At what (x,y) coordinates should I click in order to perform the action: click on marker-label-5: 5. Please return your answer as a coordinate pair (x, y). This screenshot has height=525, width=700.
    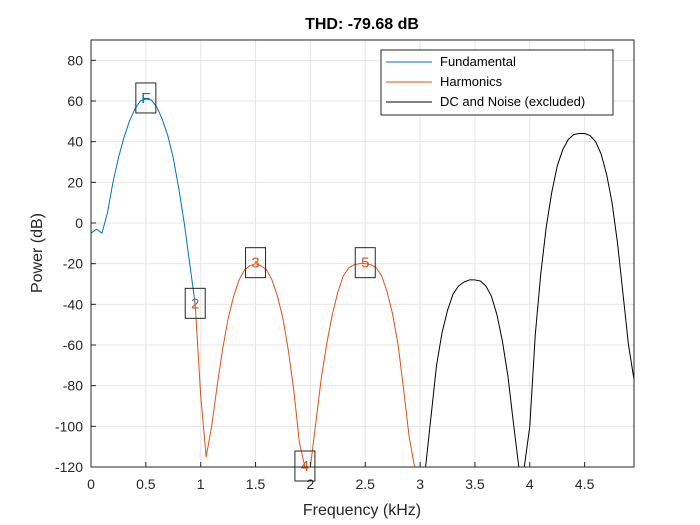
    Looking at the image, I should click on (365, 263).